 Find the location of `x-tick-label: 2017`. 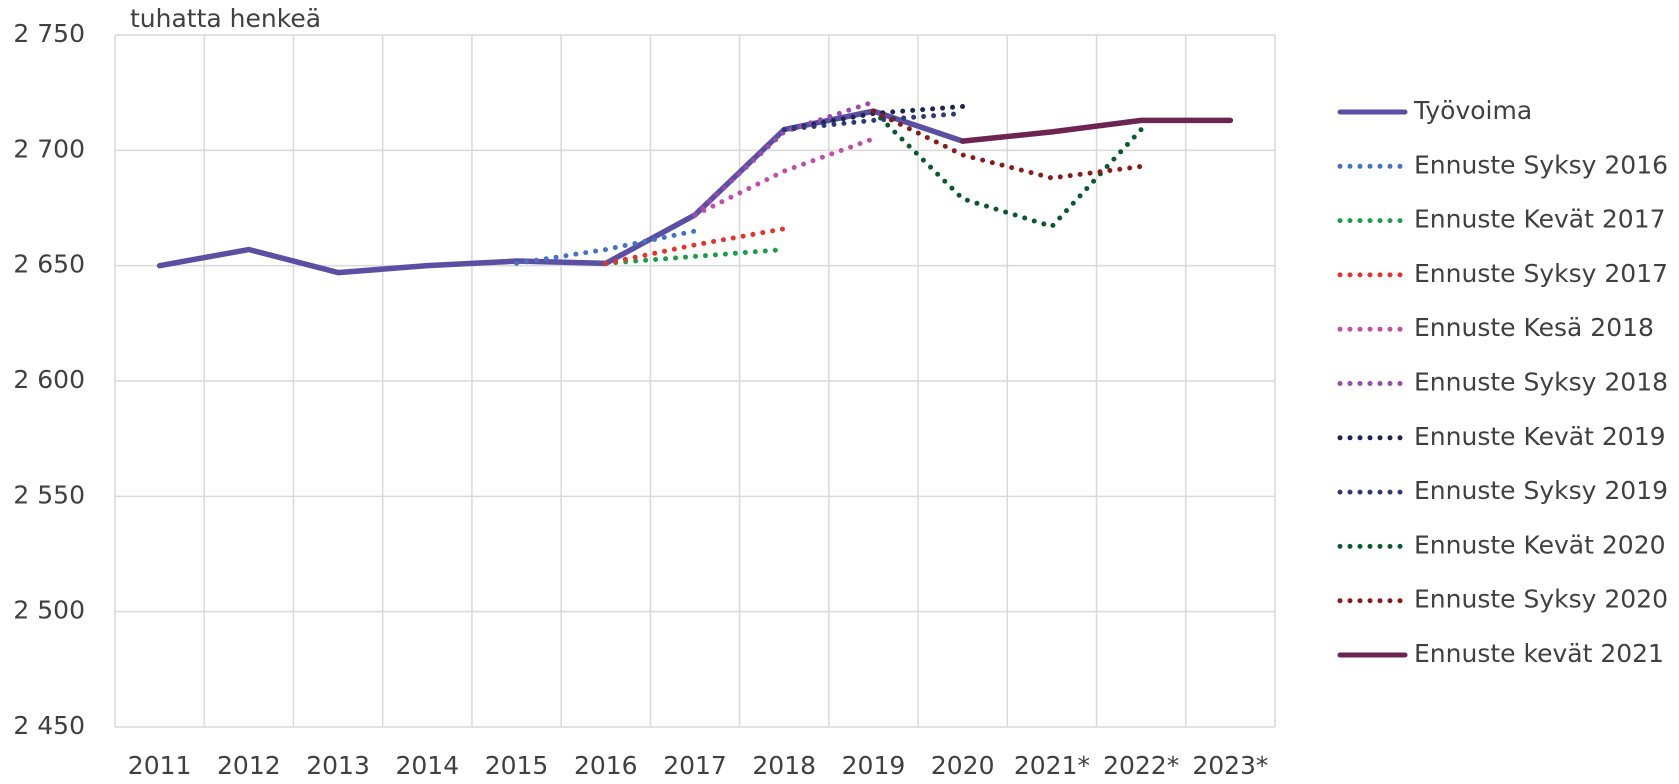

x-tick-label: 2017 is located at coordinates (695, 765).